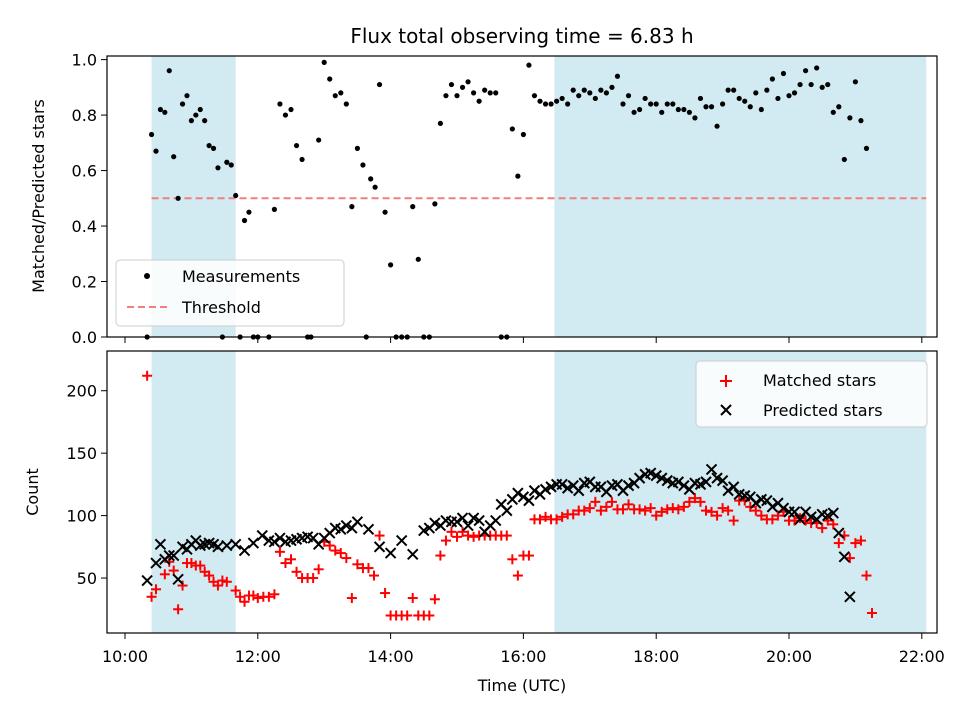  I want to click on bottom-y-tick-label: 150, so click(81, 453).